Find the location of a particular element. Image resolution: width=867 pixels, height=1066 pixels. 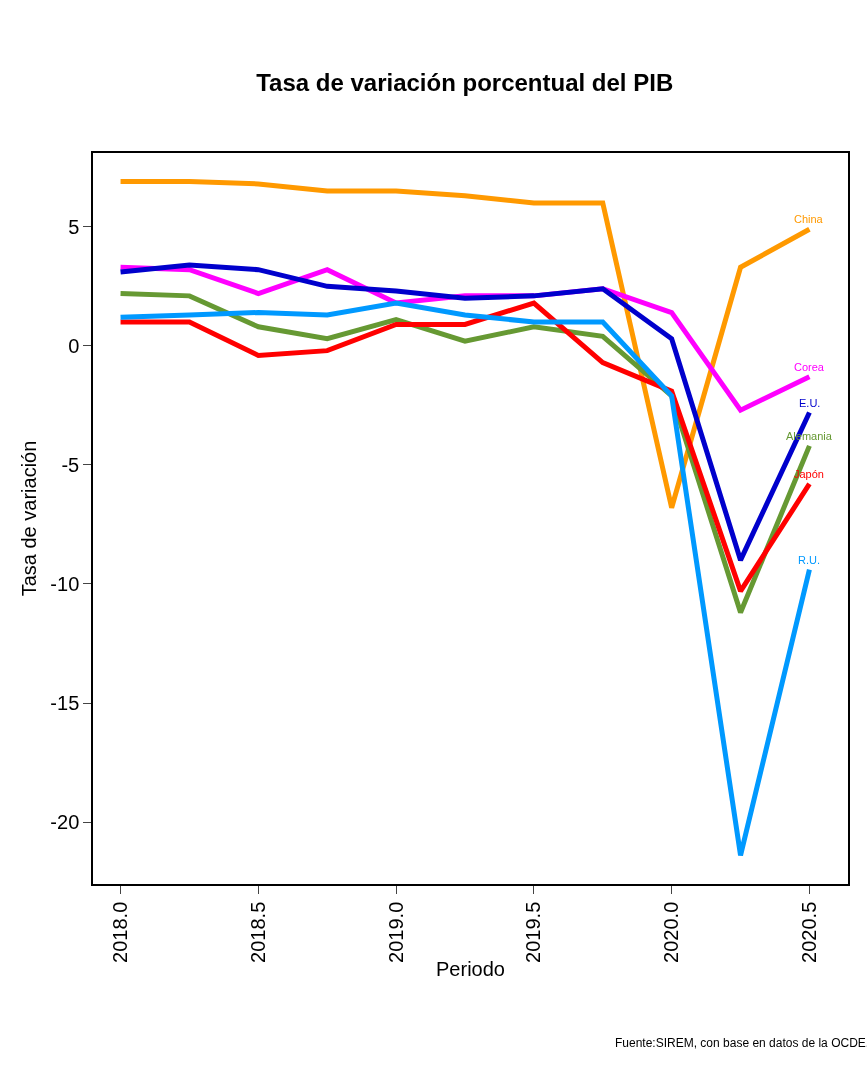

x-tick-label: 2019.0 is located at coordinates (395, 932).